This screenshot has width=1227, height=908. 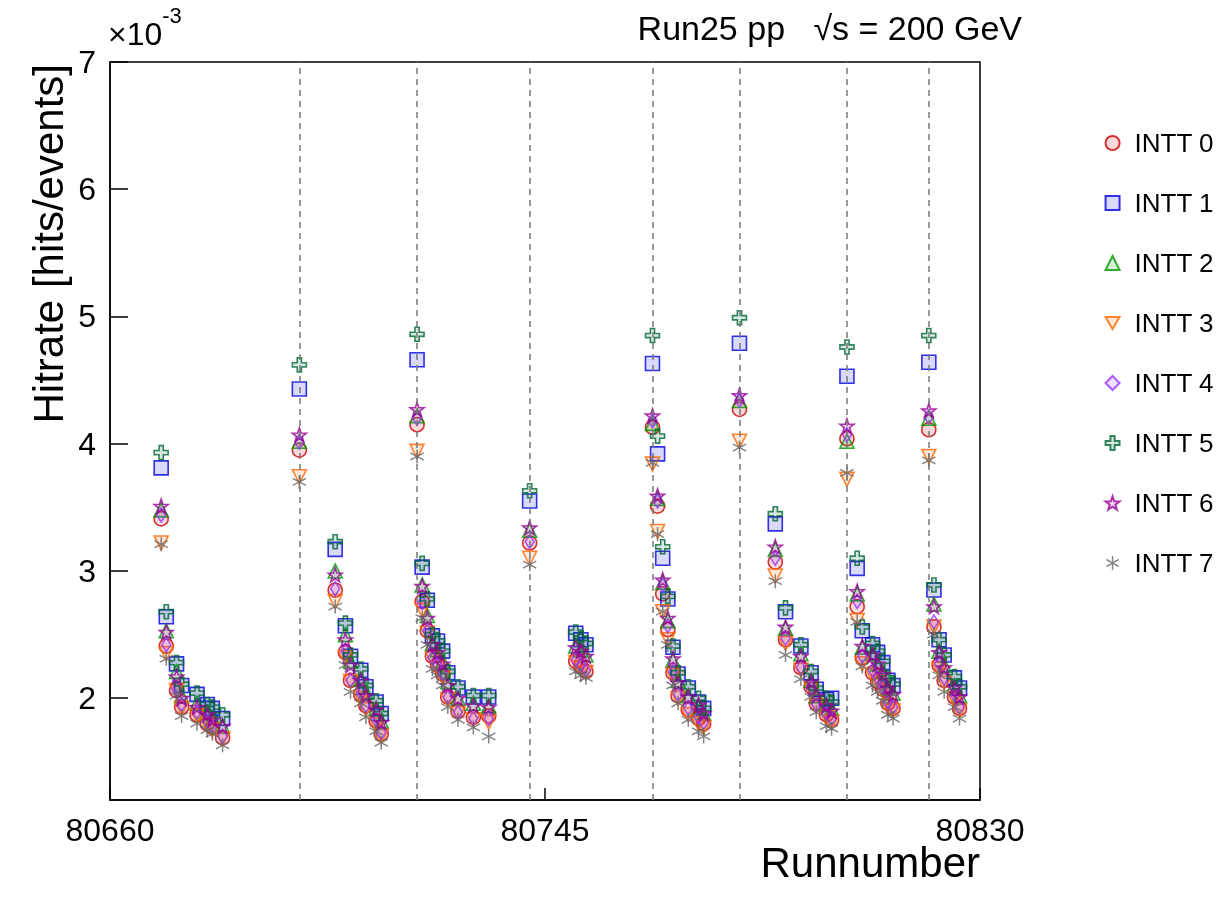 What do you see at coordinates (87, 316) in the screenshot?
I see `y-tick-label: 5` at bounding box center [87, 316].